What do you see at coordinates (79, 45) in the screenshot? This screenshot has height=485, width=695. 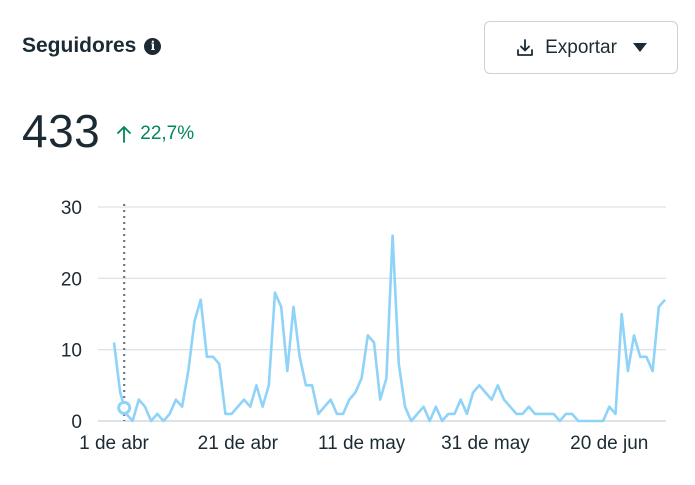 I see `page-title: Seguidores` at bounding box center [79, 45].